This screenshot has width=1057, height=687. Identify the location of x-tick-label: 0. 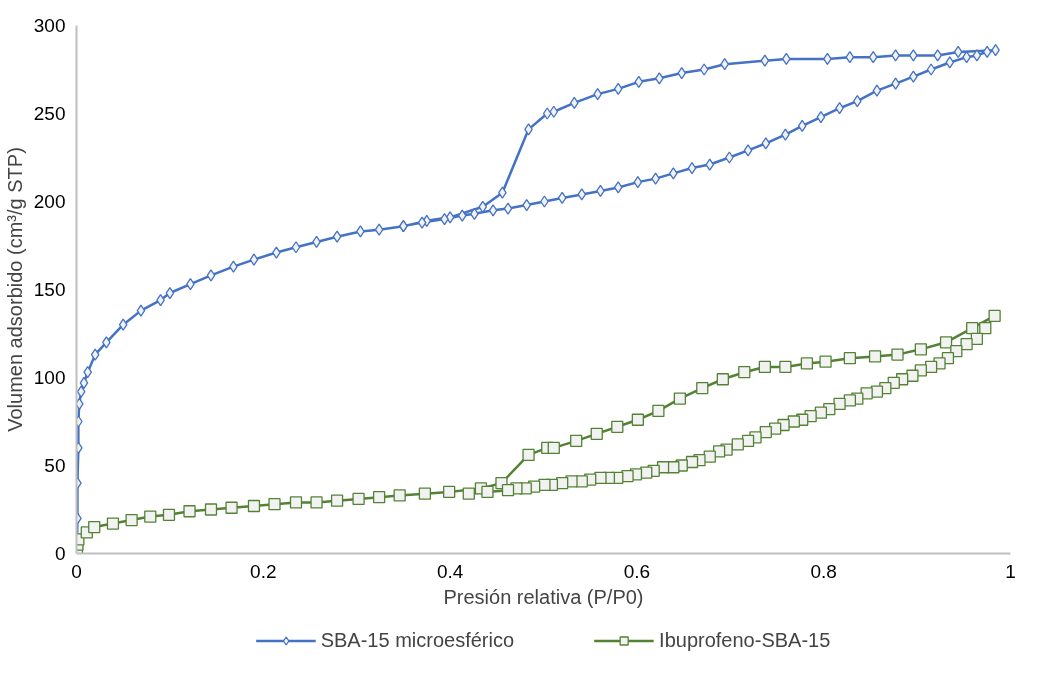
(76, 571).